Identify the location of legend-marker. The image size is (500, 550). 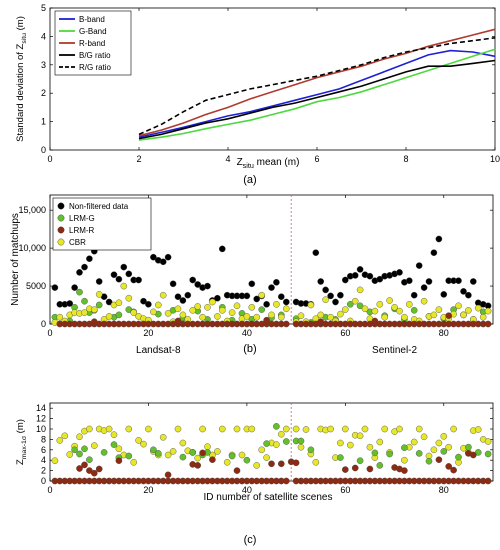
(61, 230).